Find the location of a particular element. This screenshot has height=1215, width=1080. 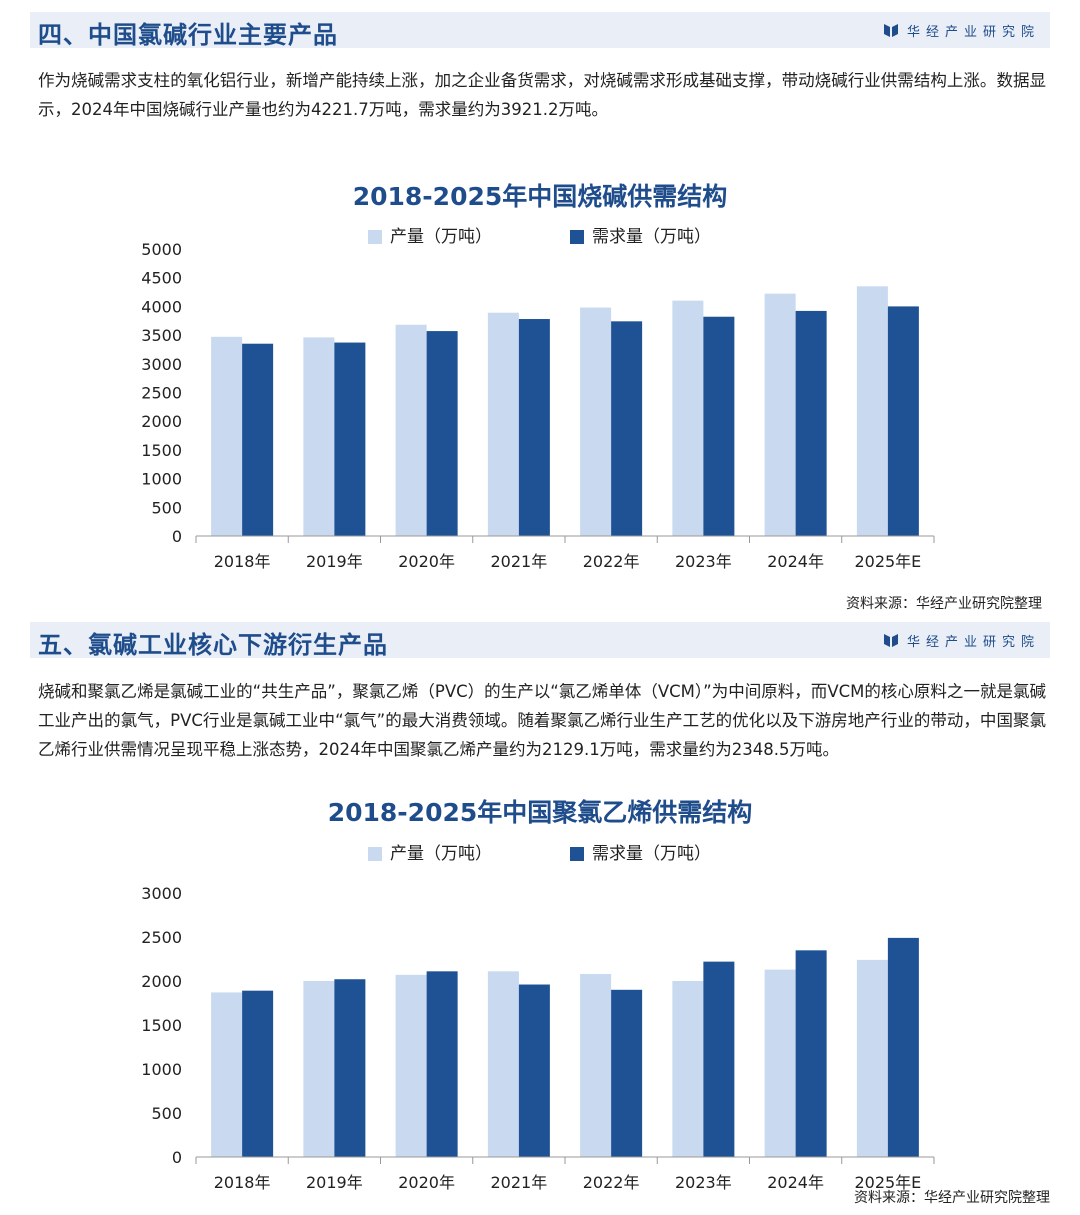

section4-header: 四、中国氯碱行业主要产品 华经产业研究院 is located at coordinates (540, 30).